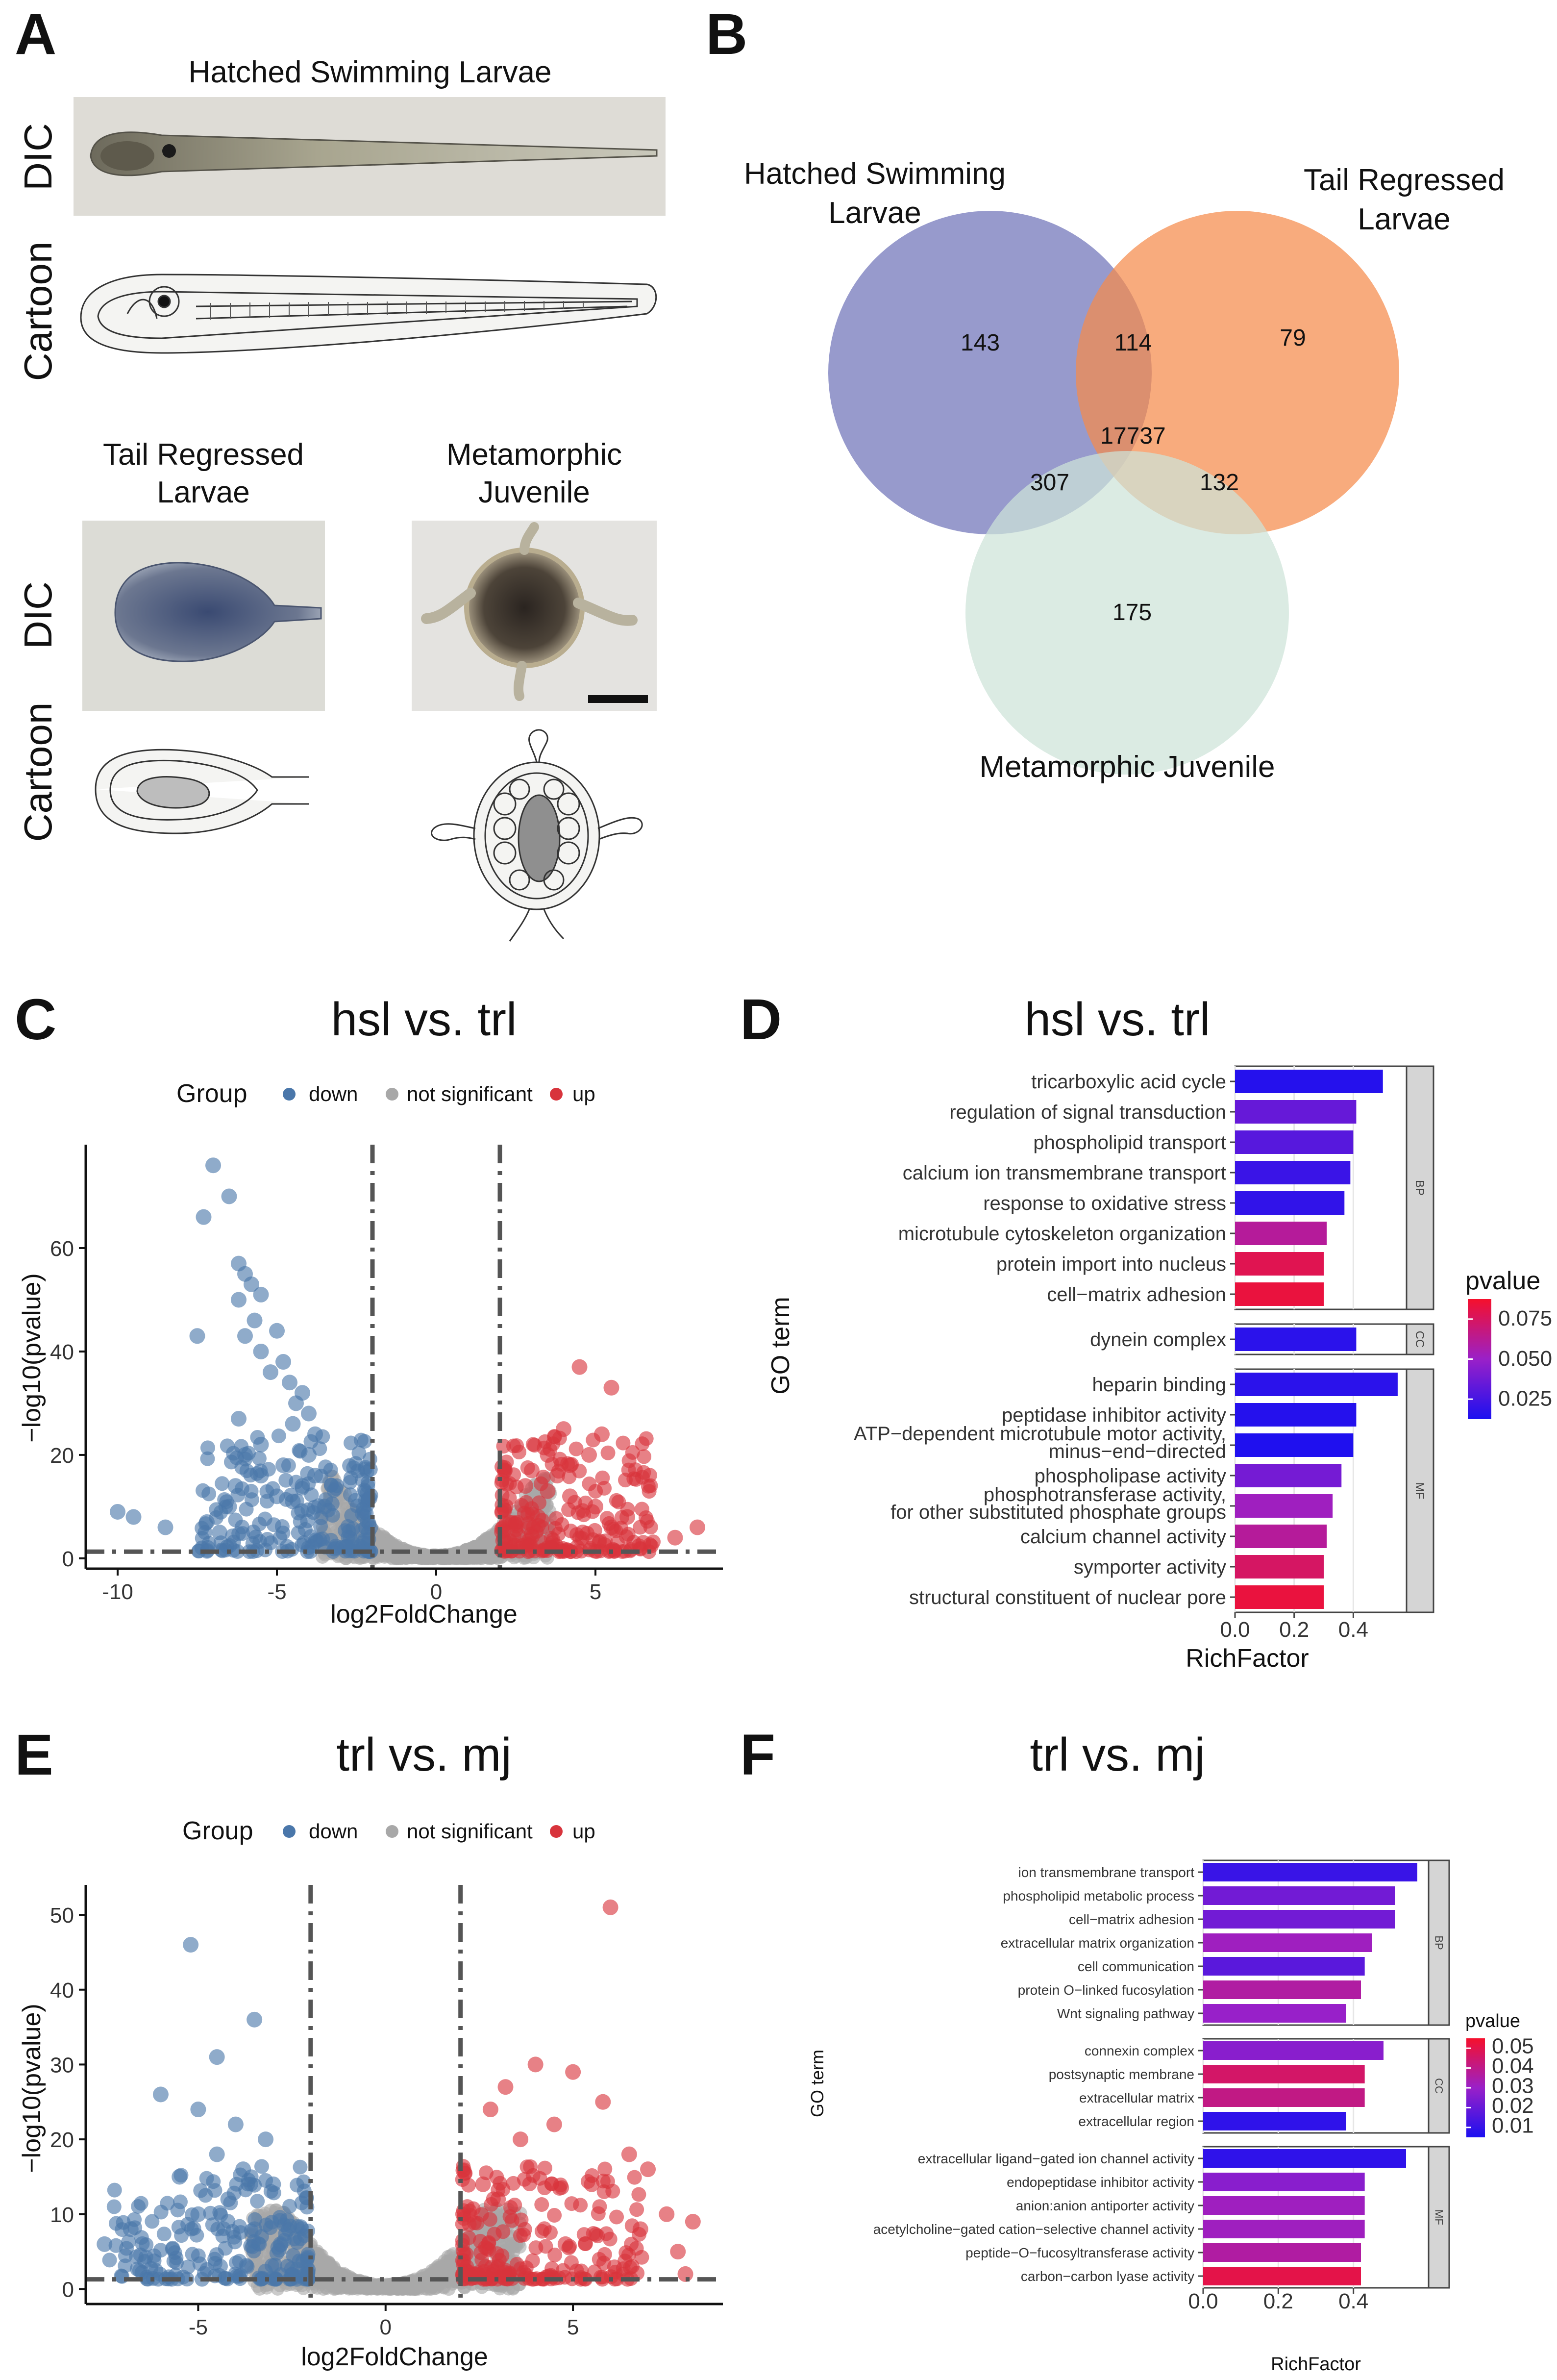 The width and height of the screenshot is (1557, 2380). Describe the element at coordinates (1150, 1567) in the screenshot. I see `go-term-label: symporter activity` at that location.